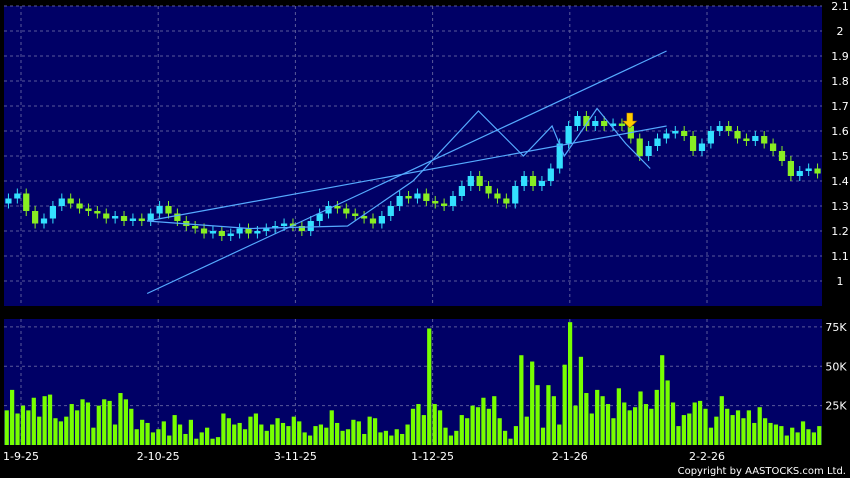 This screenshot has height=478, width=850. I want to click on price-tick-label: 1.5, so click(840, 156).